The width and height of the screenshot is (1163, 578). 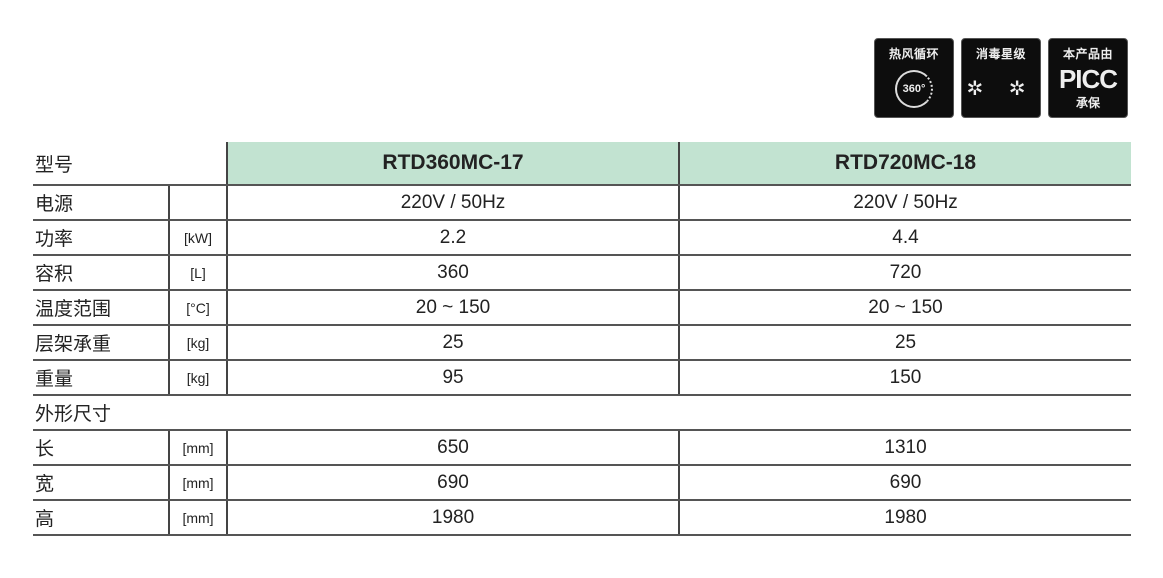 I want to click on table-row: 高 [mm] 1980 1980, so click(x=582, y=518).